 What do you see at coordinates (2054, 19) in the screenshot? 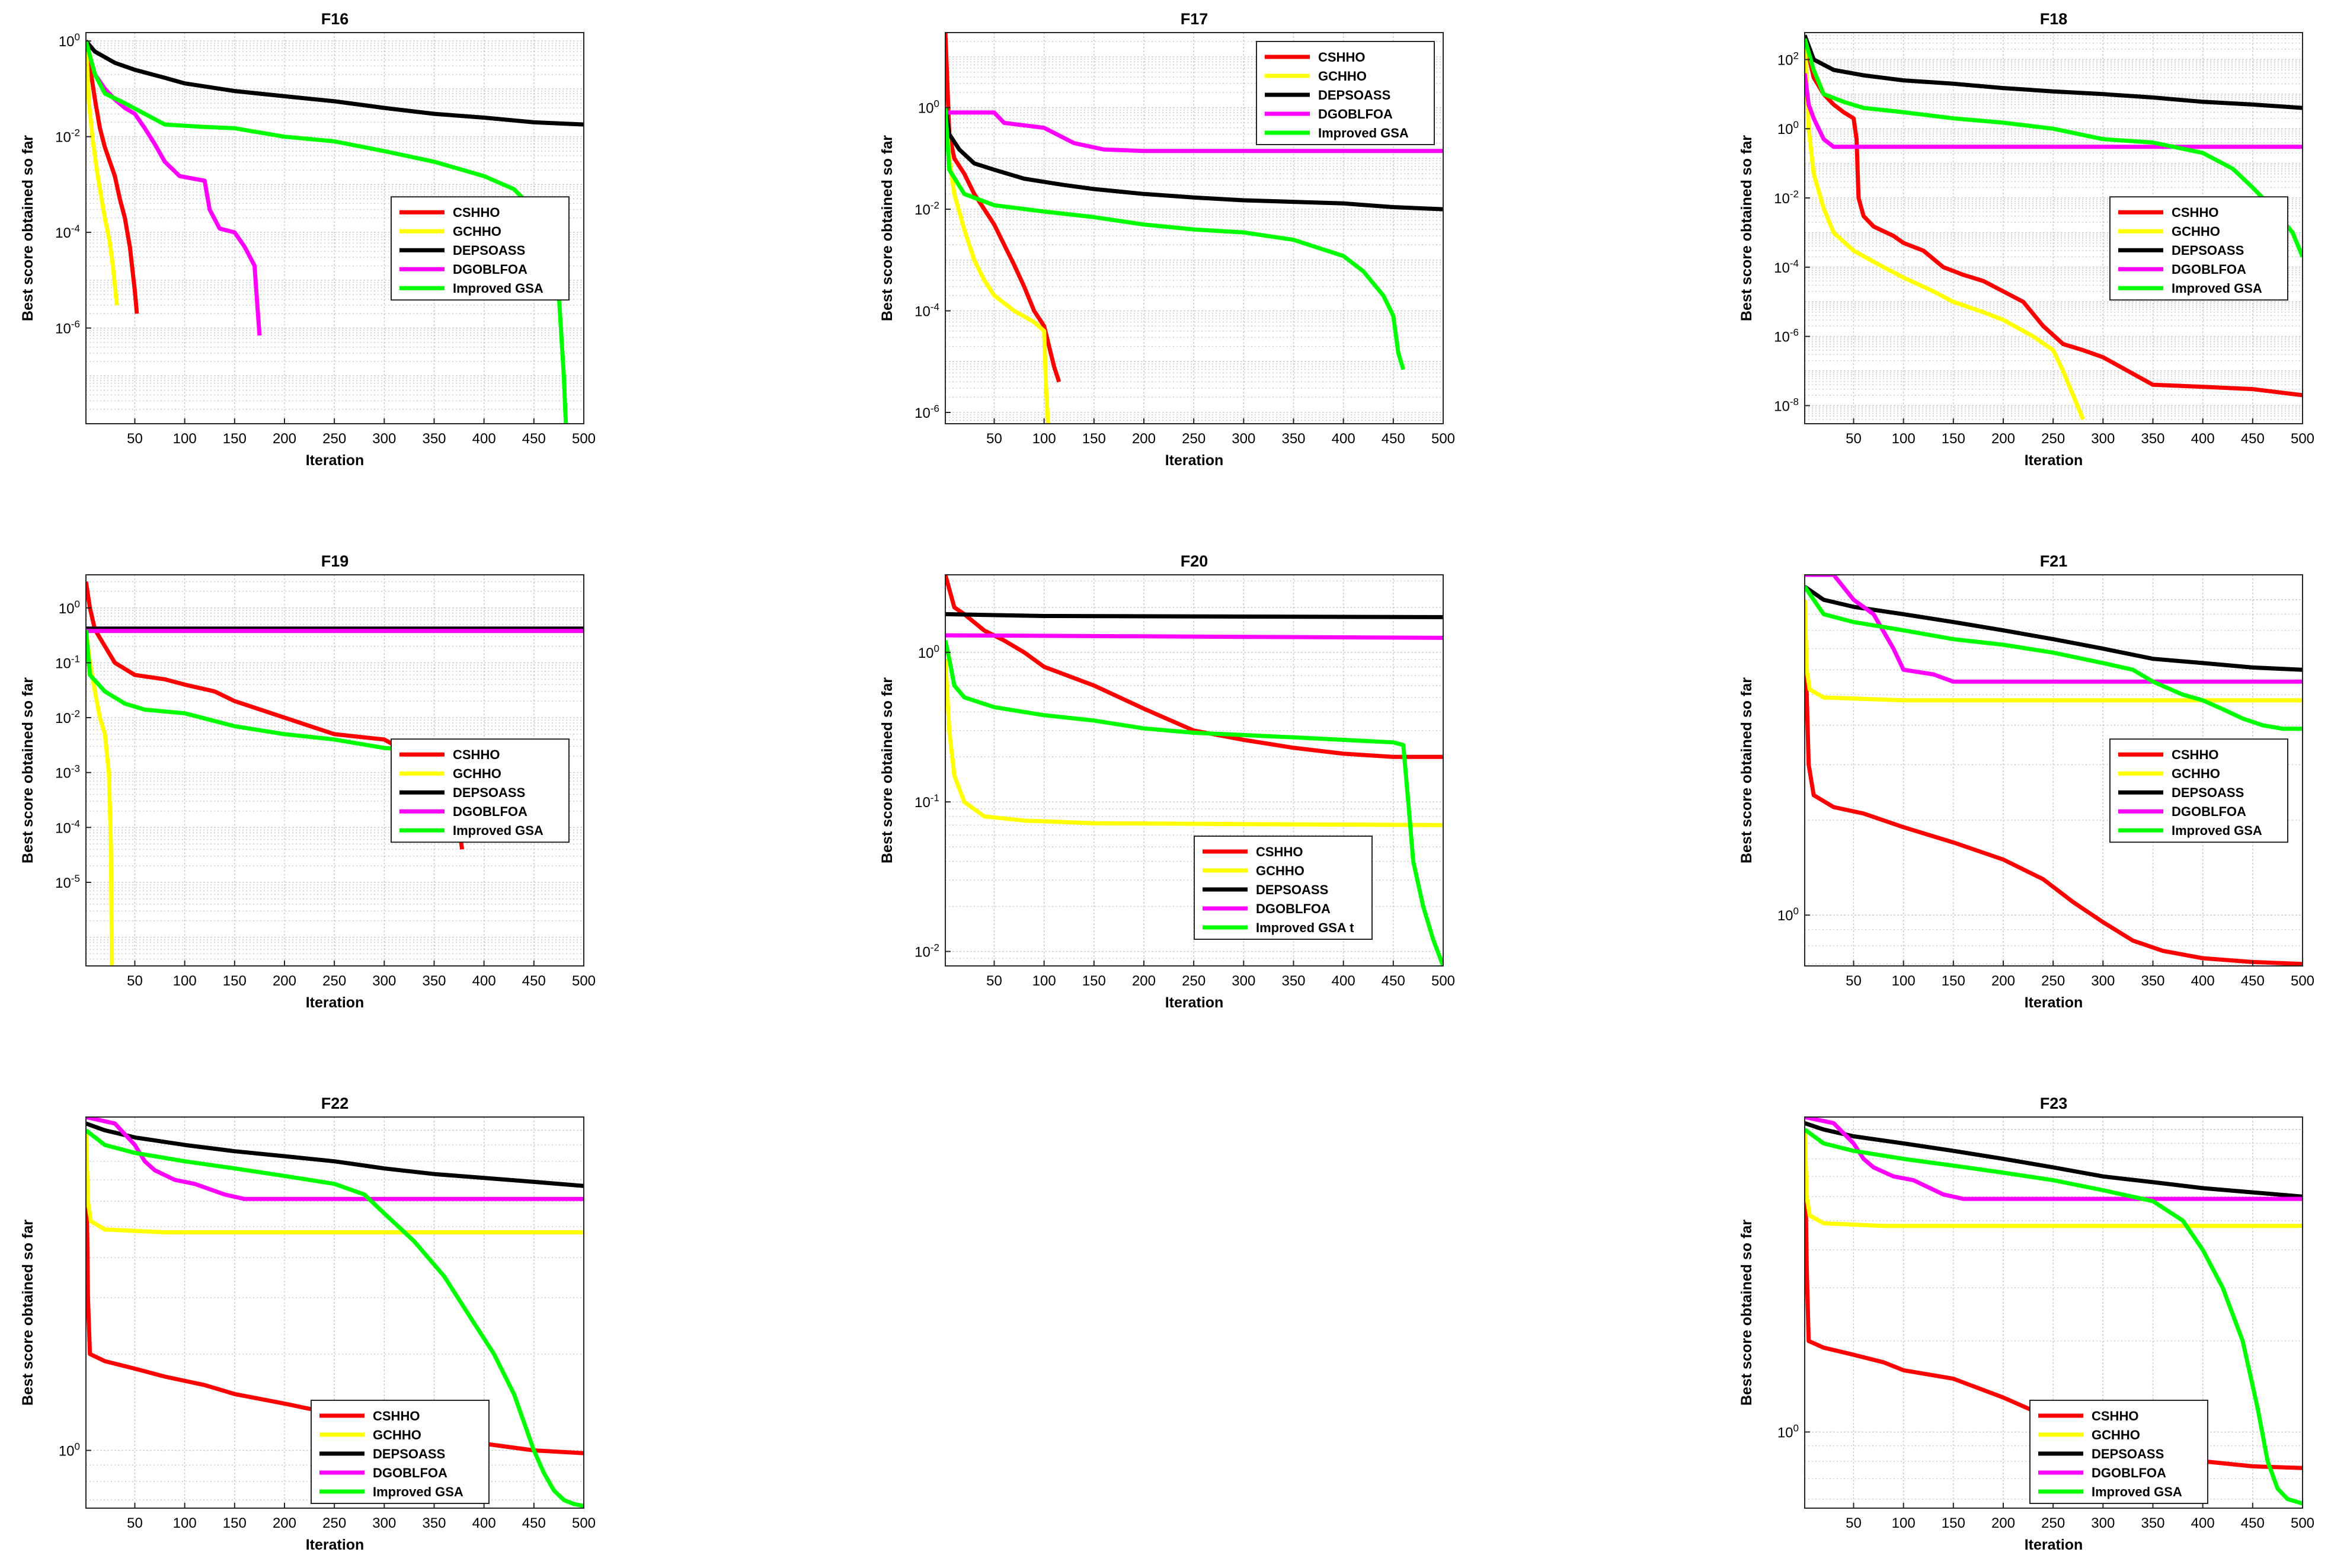
I see `chart-title: F18` at bounding box center [2054, 19].